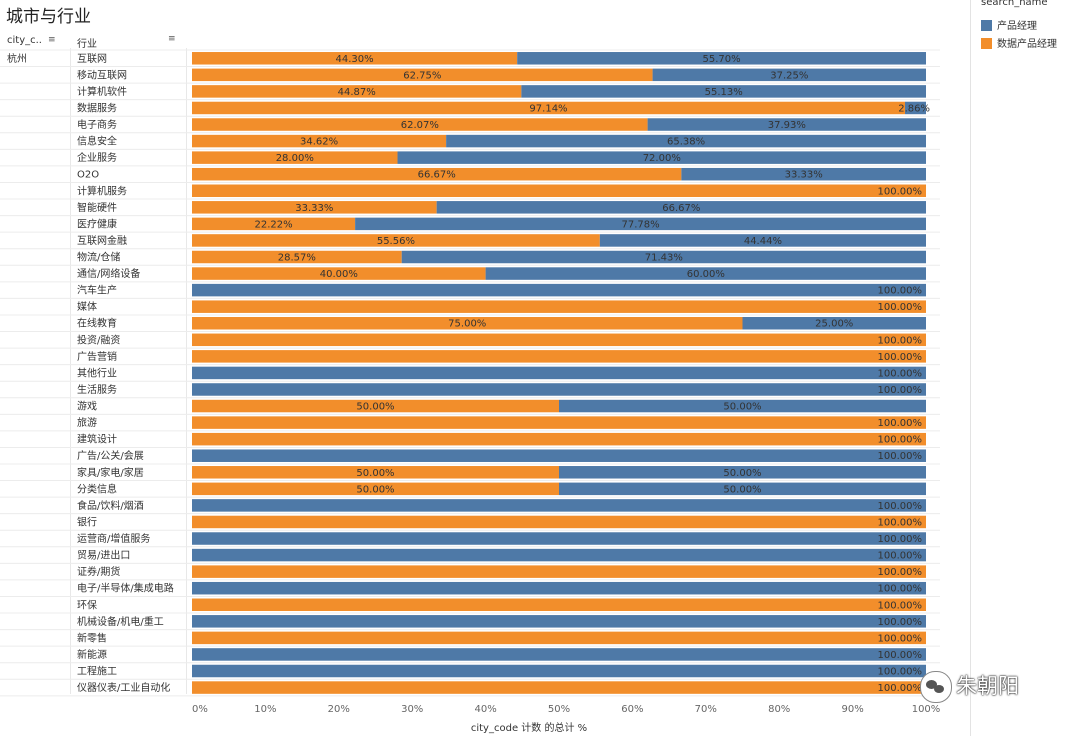 The height and width of the screenshot is (736, 1080). Describe the element at coordinates (92, 59) in the screenshot. I see `category-label: 互联网` at that location.